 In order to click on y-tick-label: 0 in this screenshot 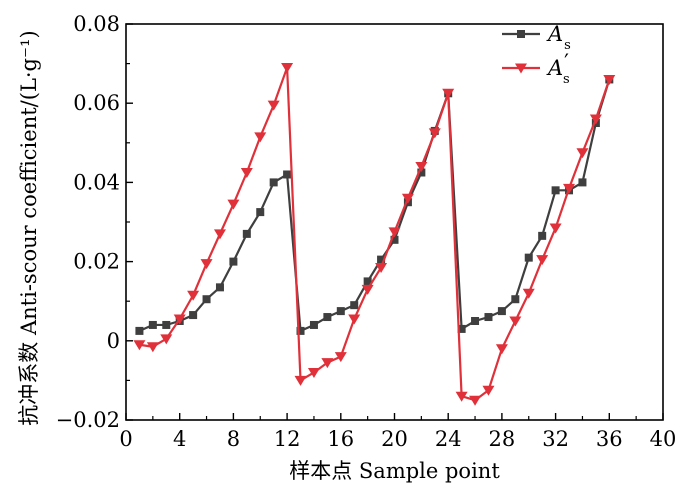, I will do `click(113, 341)`.